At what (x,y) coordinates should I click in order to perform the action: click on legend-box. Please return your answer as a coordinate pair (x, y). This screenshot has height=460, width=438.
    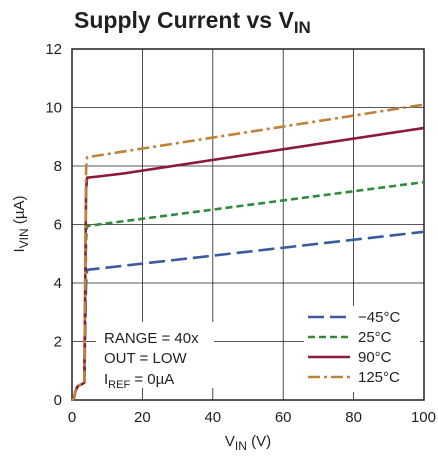
    Looking at the image, I should click on (362, 349).